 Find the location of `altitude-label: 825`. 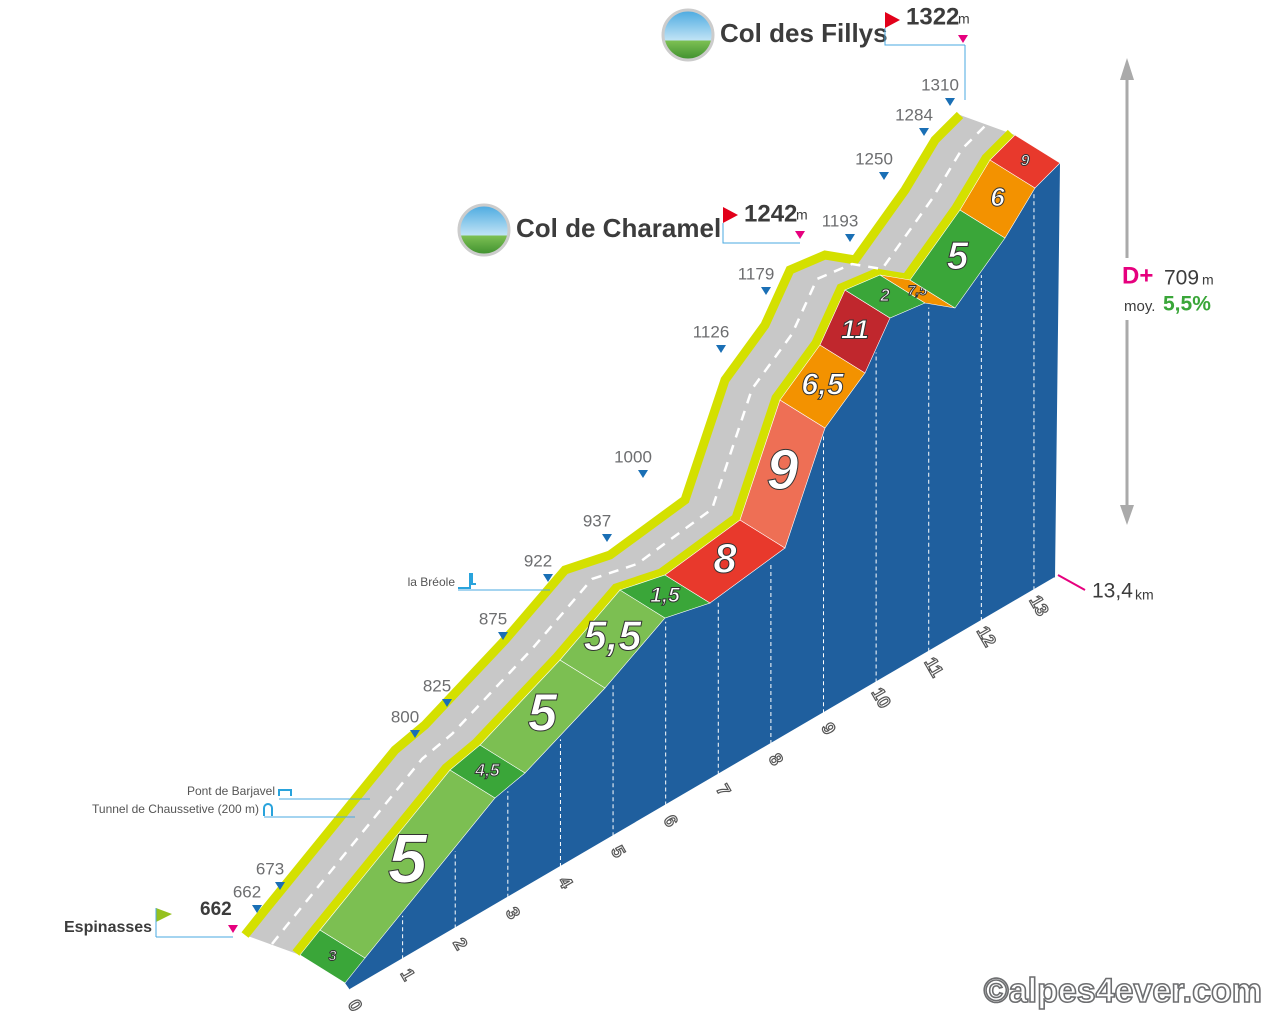

altitude-label: 825 is located at coordinates (437, 685).